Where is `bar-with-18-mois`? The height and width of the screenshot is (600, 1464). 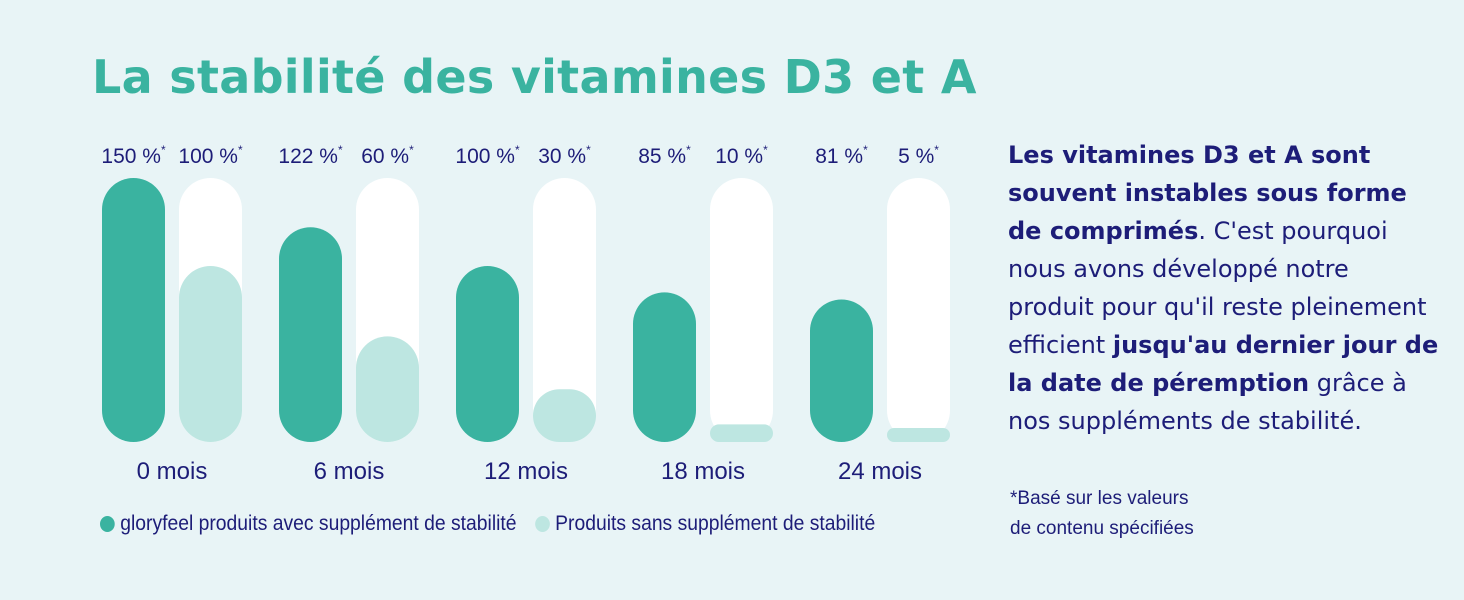 bar-with-18-mois is located at coordinates (664, 367).